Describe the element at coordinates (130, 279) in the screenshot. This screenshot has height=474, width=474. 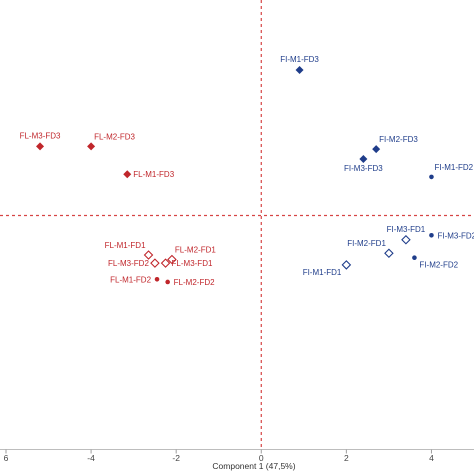
I see `point-label-fl-m1-fd2: FL-M1-FD2` at that location.